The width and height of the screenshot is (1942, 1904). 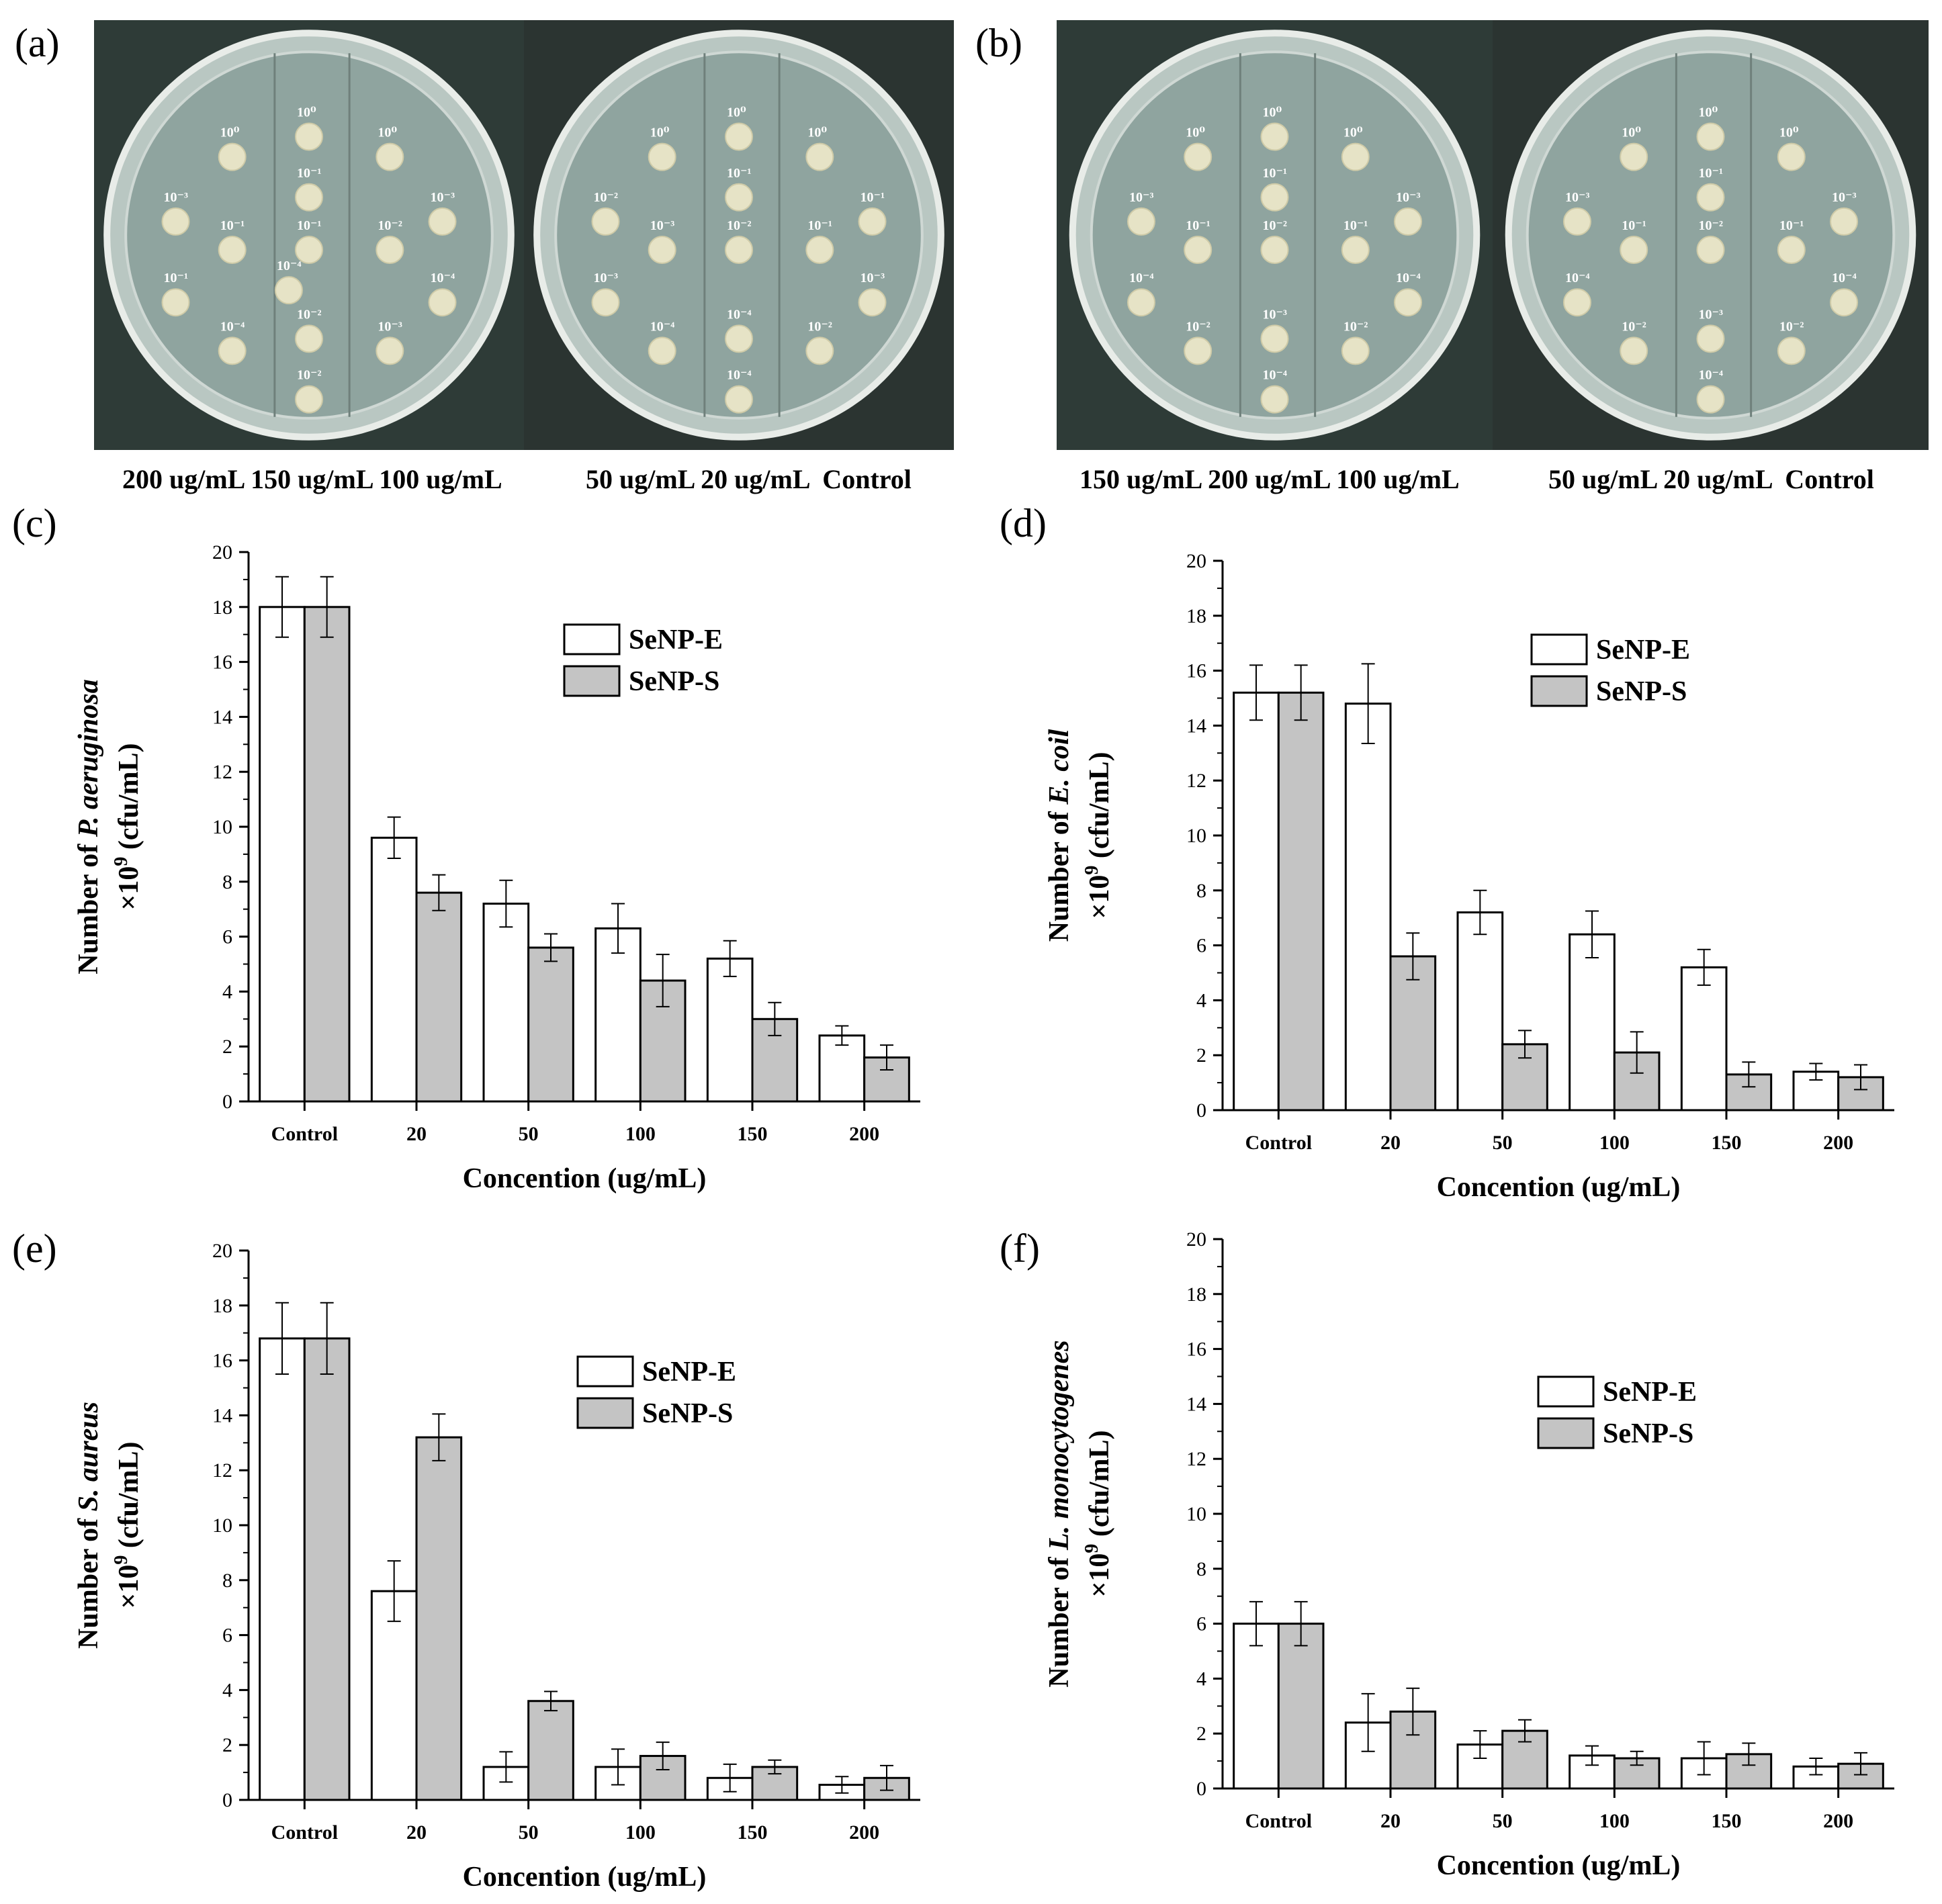 I want to click on y-tick-label: 8, so click(x=227, y=882).